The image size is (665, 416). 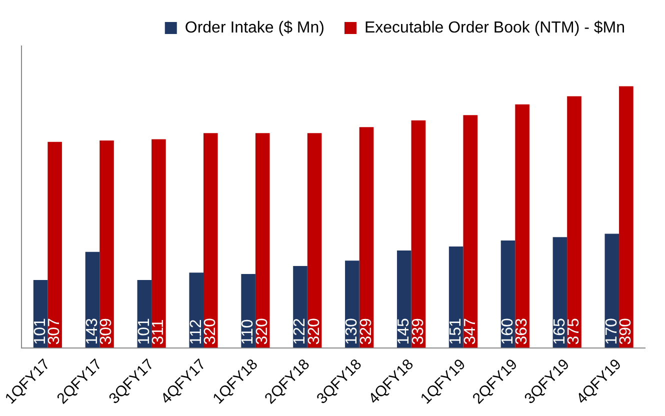 What do you see at coordinates (495, 27) in the screenshot?
I see `legend-label: Executable Order Book (NTM) - $Mn` at bounding box center [495, 27].